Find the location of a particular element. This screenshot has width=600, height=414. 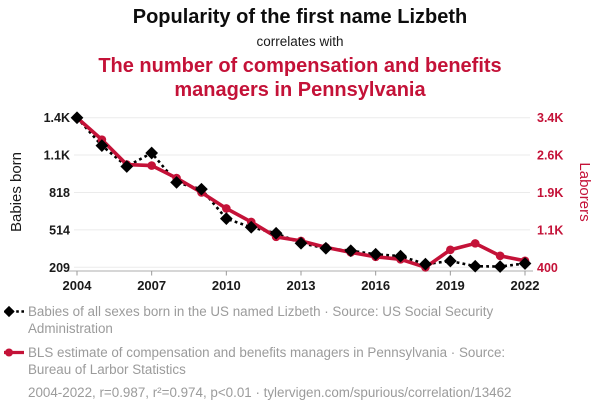

y-tick-label-left: 818 is located at coordinates (59, 193).